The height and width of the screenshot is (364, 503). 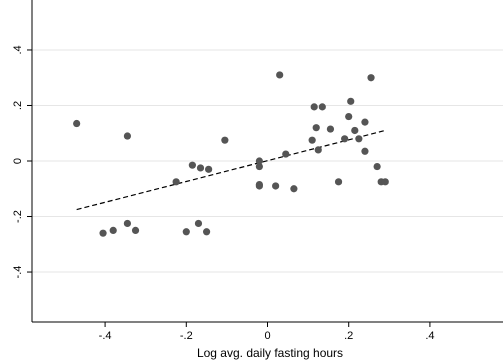 What do you see at coordinates (186, 336) in the screenshot?
I see `x-tick-label-1: -.2` at bounding box center [186, 336].